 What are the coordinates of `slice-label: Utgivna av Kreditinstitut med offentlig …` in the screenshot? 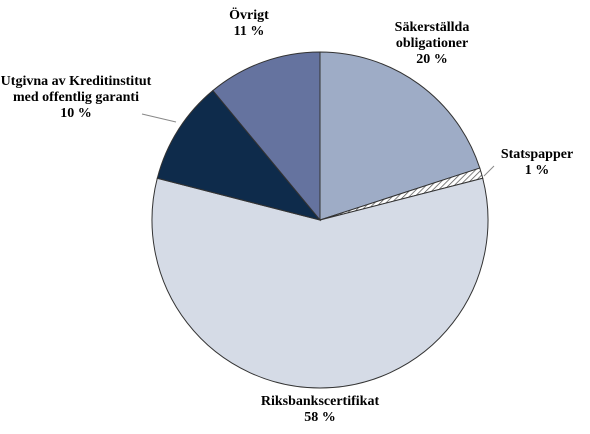 It's located at (78, 98).